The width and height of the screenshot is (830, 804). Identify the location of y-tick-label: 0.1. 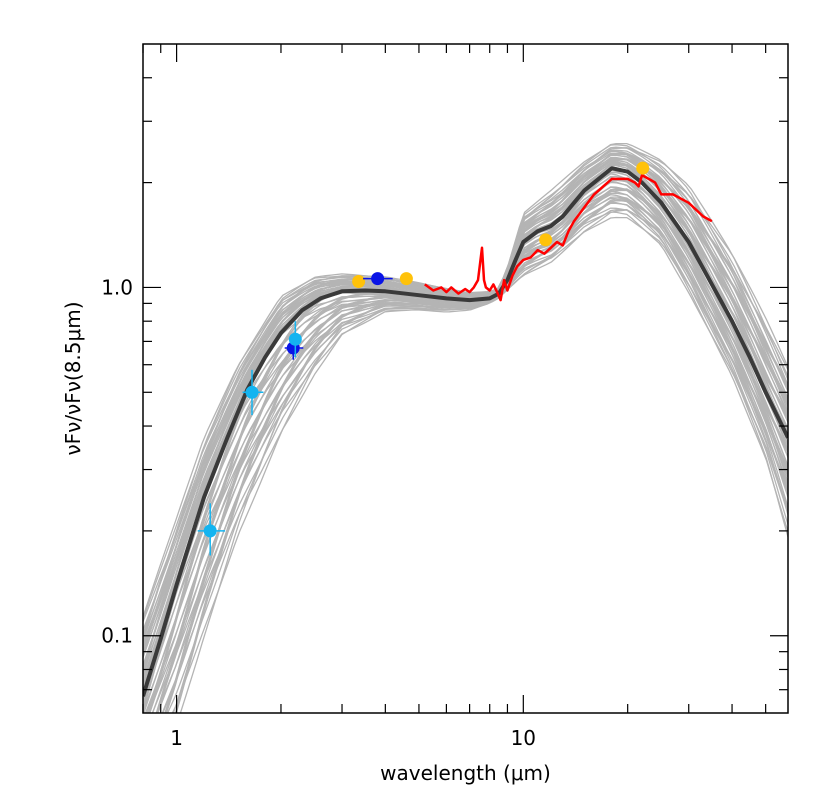
(117, 636).